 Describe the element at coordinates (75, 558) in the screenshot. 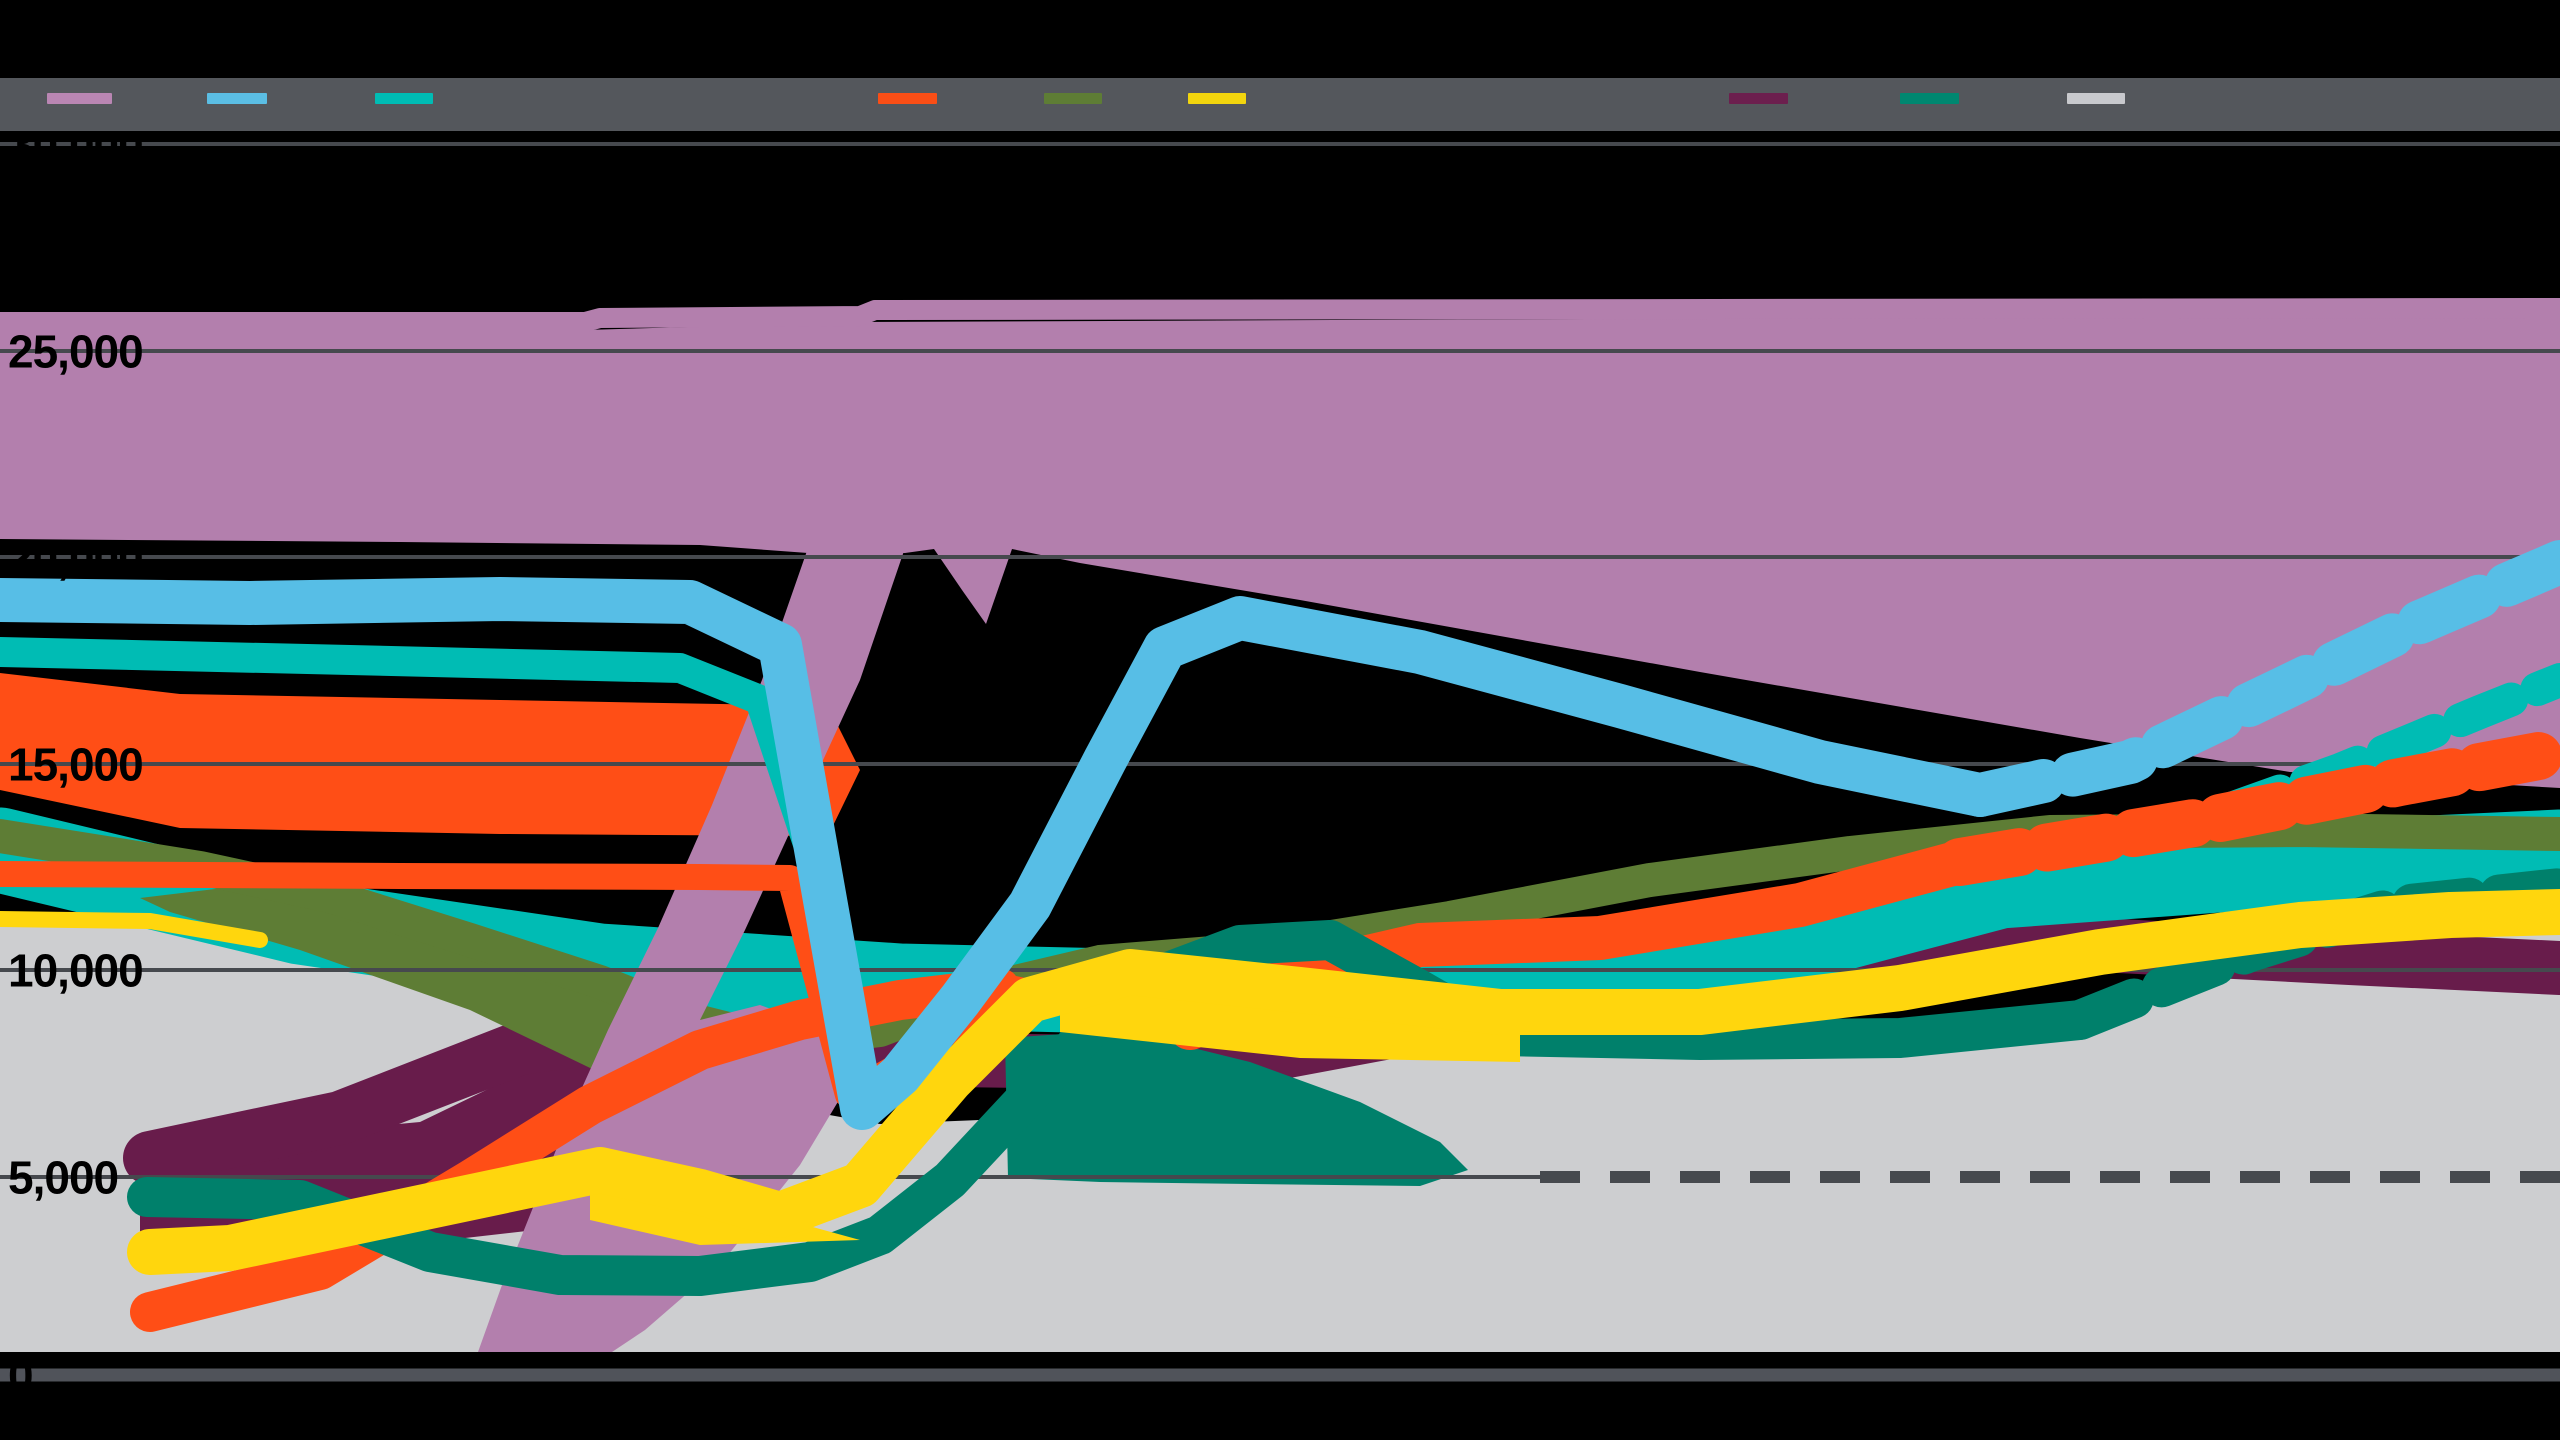

I see `y-tick-label-2: 20,000` at that location.